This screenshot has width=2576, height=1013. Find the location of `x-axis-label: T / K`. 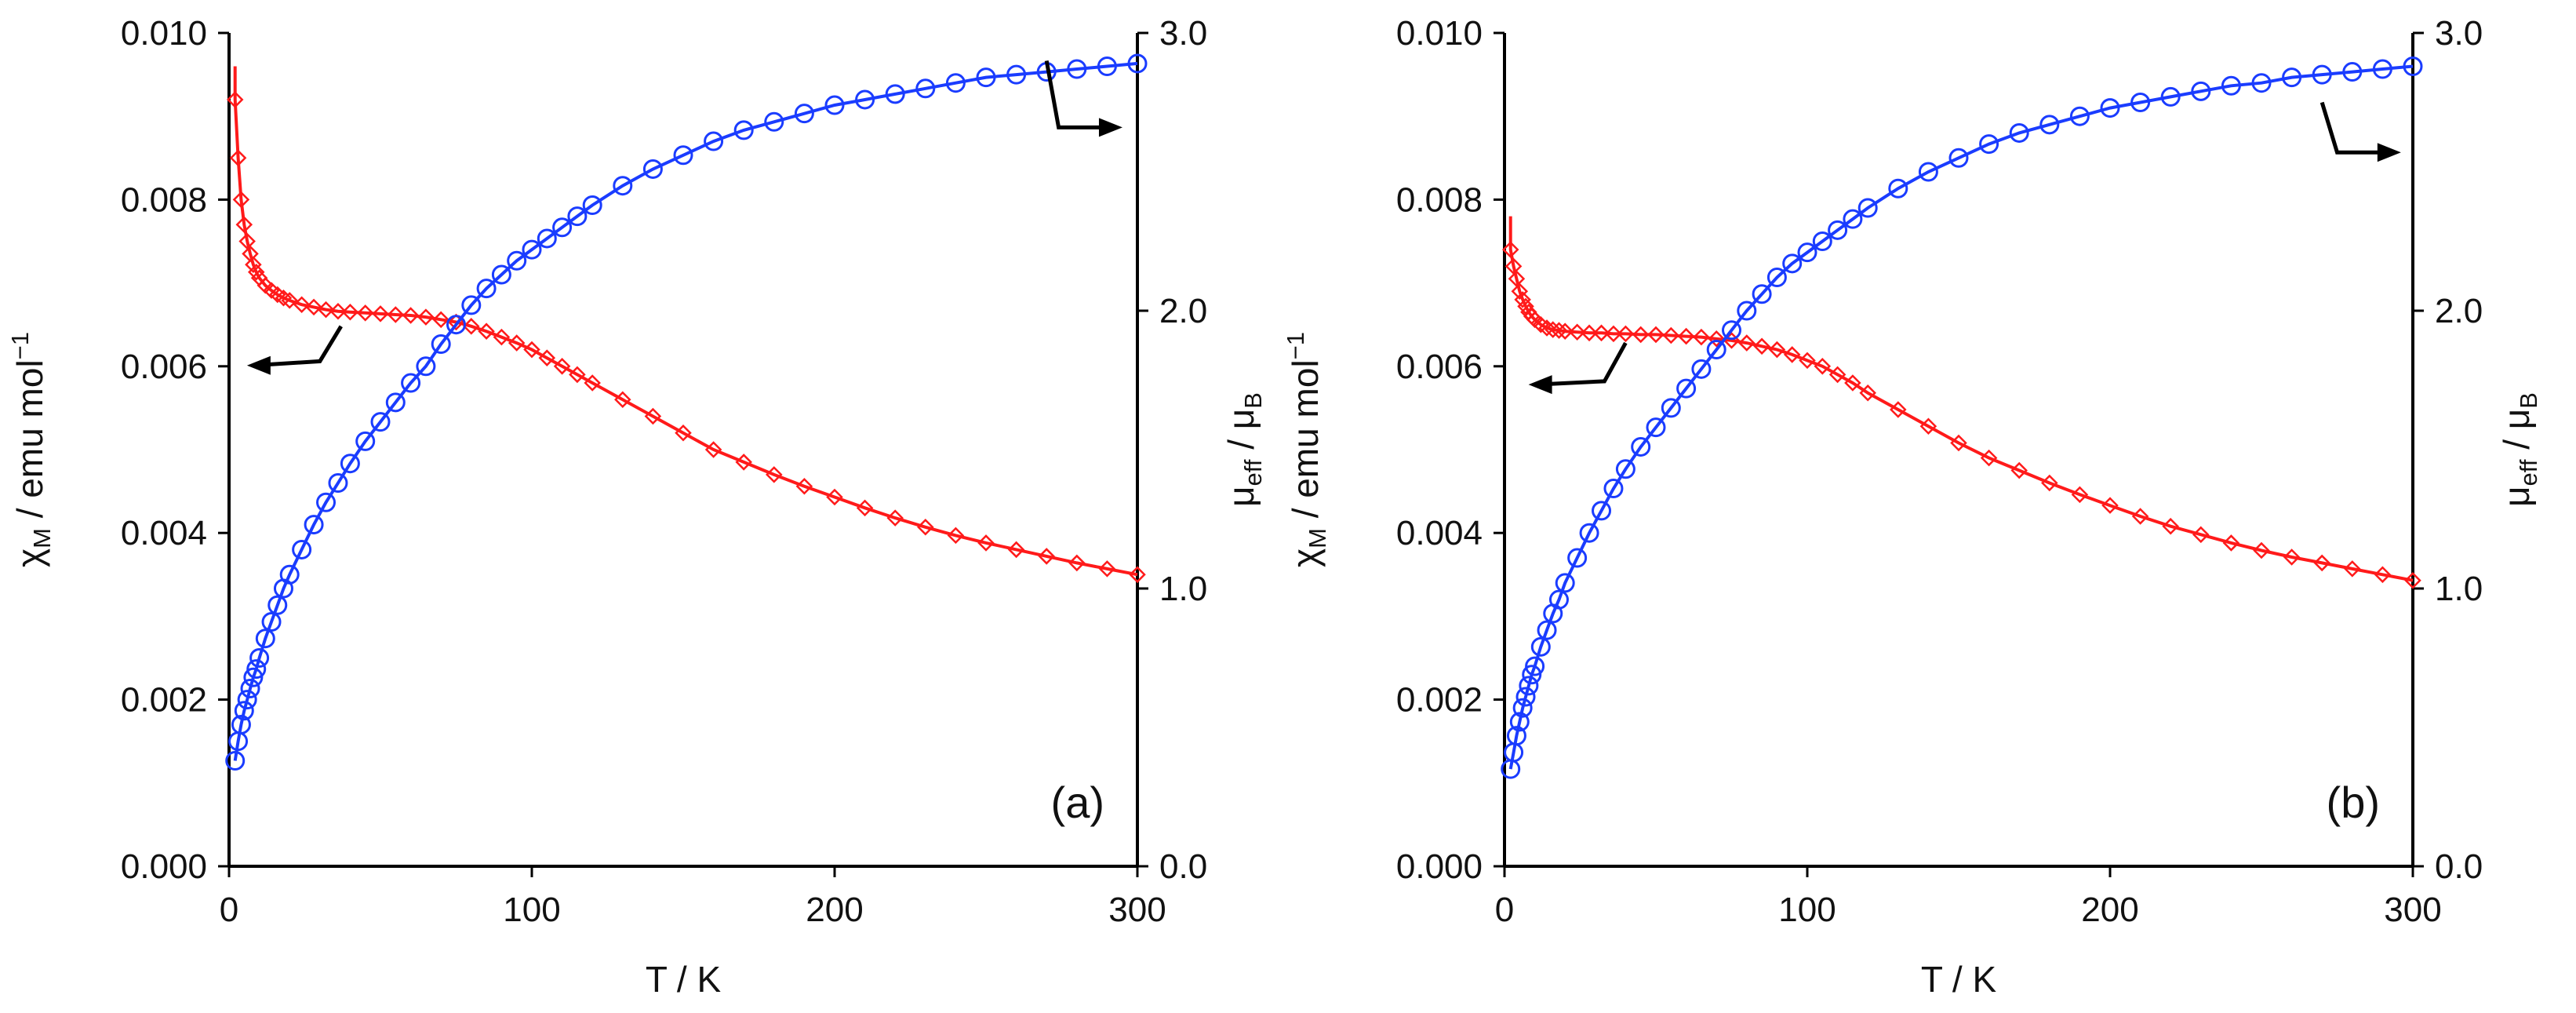

x-axis-label: T / K is located at coordinates (1959, 979).